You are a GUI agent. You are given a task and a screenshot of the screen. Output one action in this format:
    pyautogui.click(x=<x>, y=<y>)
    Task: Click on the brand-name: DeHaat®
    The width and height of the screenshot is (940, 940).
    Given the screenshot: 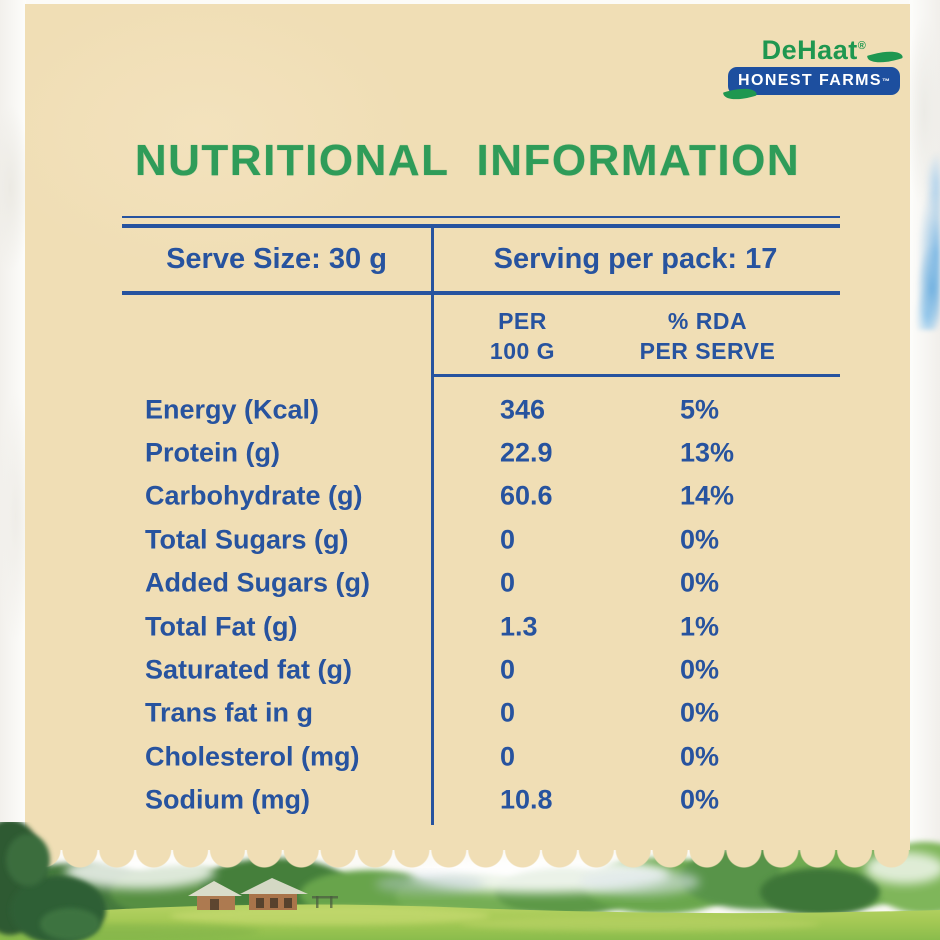 What is the action you would take?
    pyautogui.click(x=814, y=48)
    